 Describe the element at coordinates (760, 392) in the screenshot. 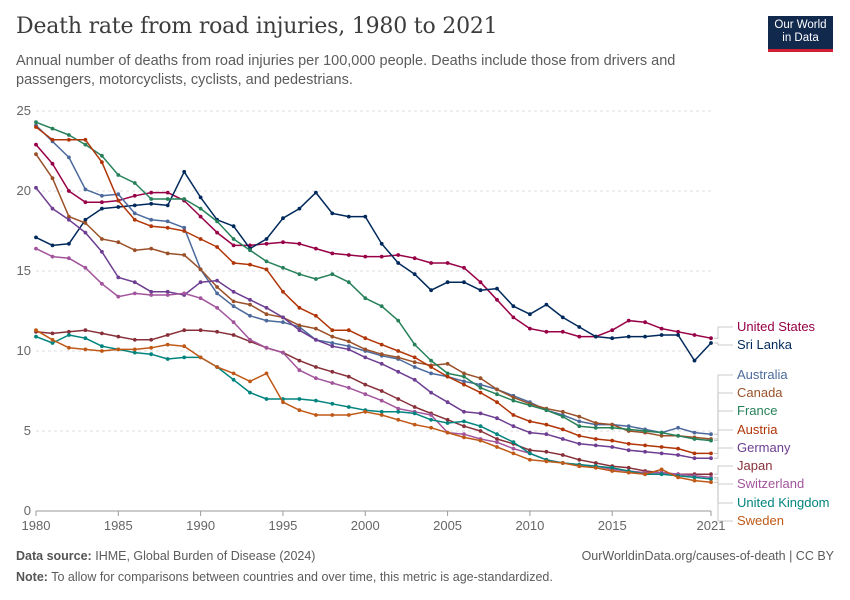

I see `legend-label: Canada` at that location.